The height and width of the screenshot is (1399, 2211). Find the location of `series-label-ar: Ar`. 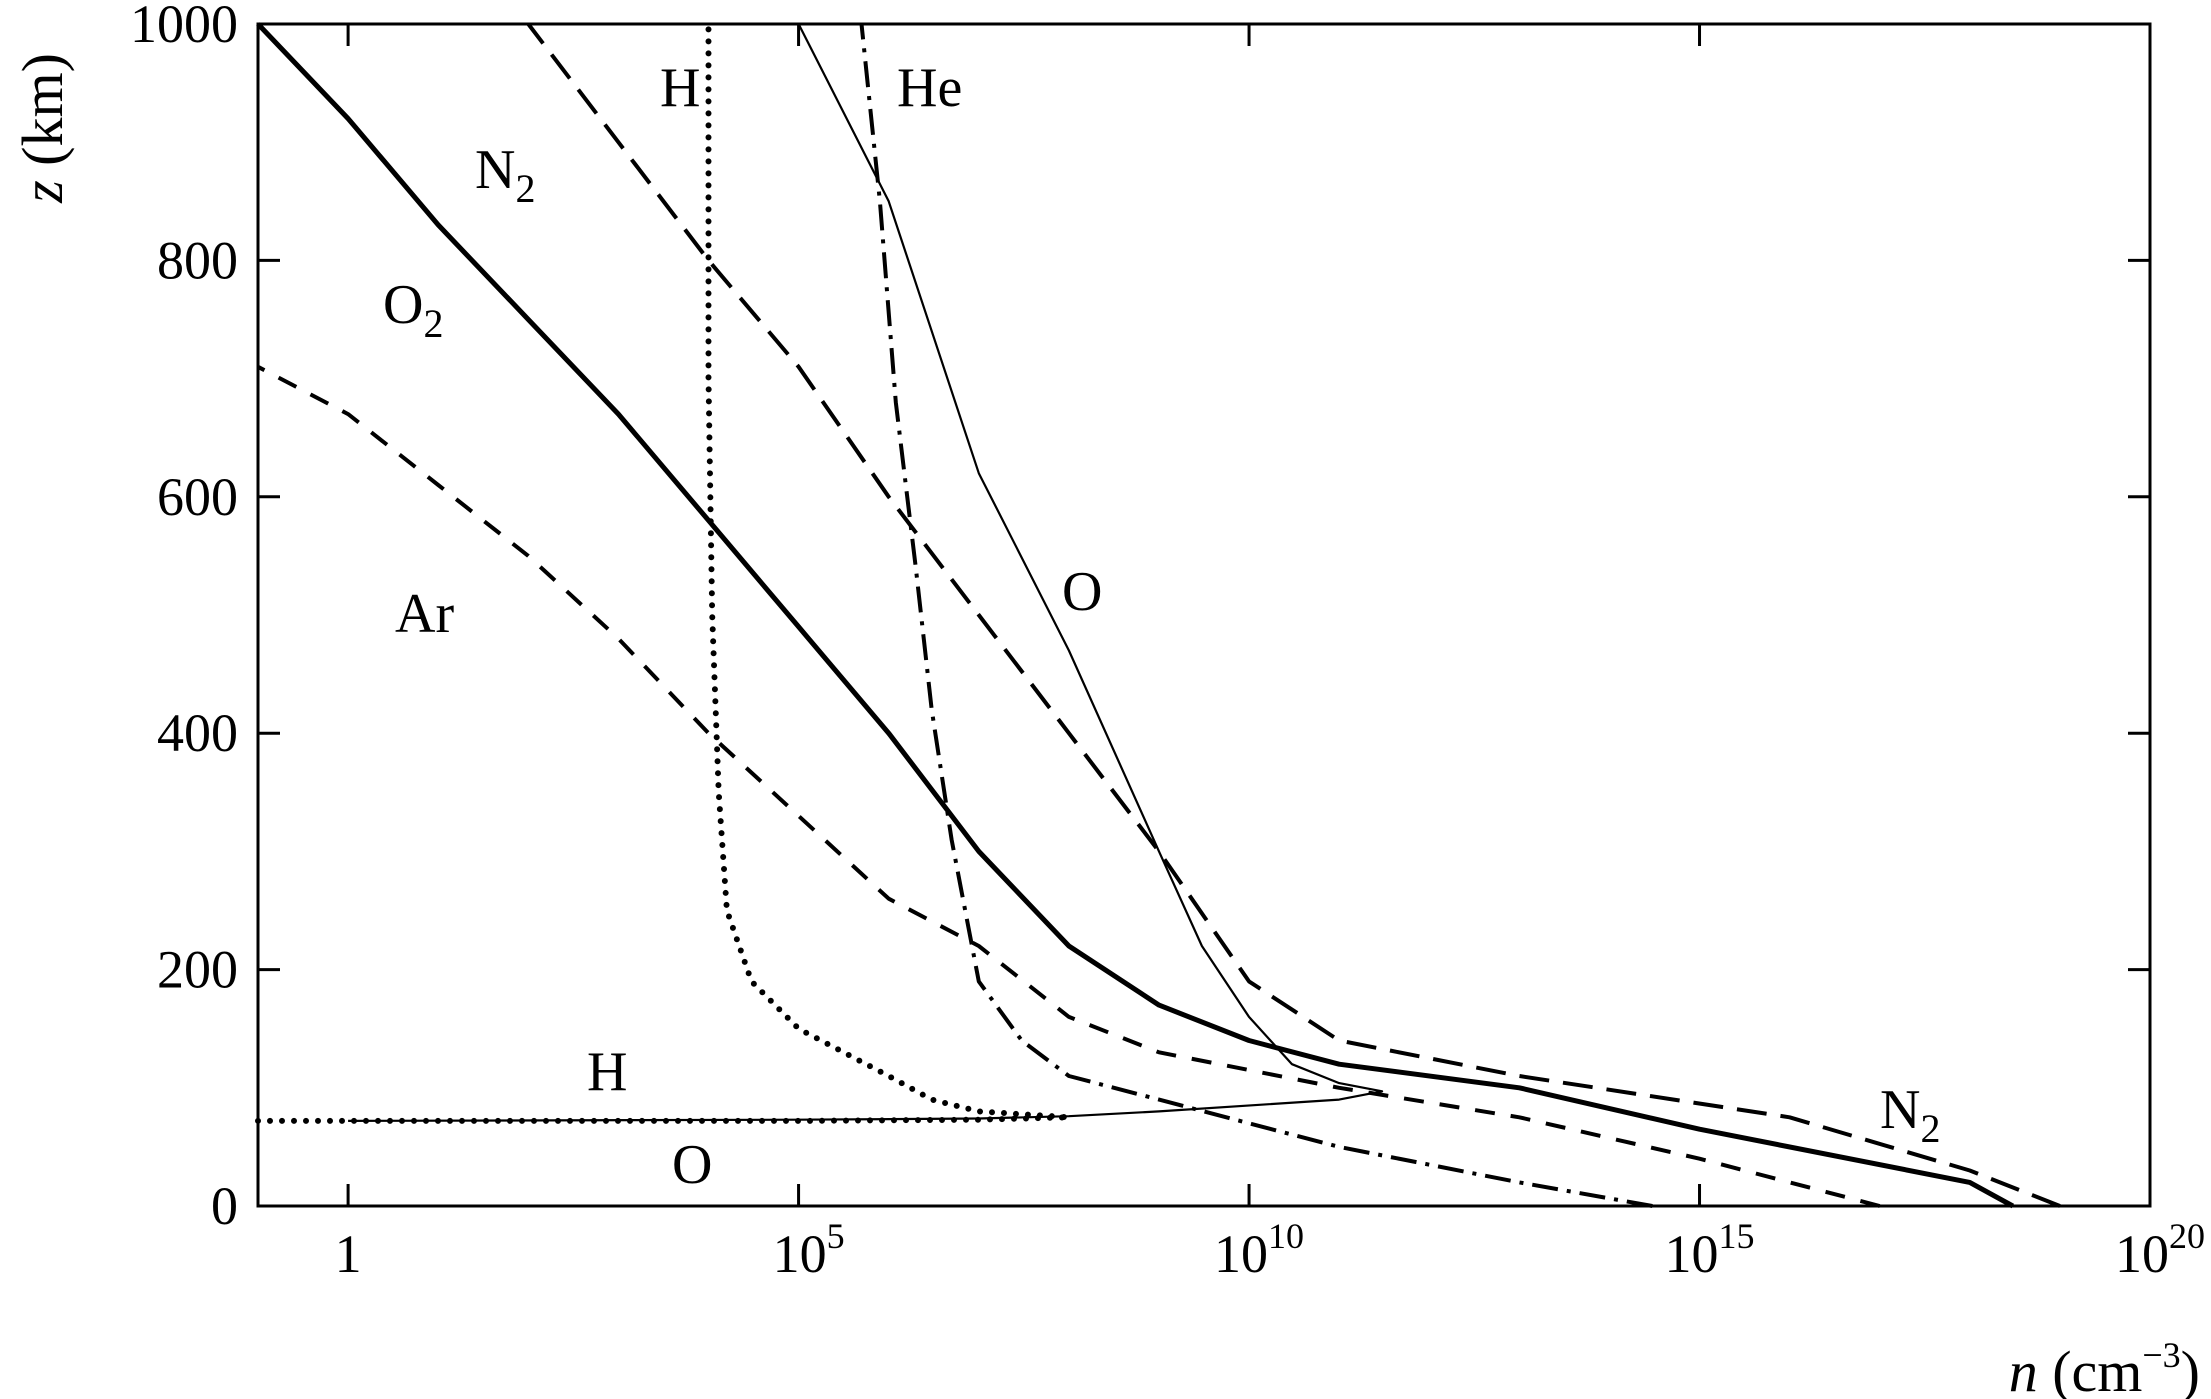

series-label-ar: Ar is located at coordinates (424, 614).